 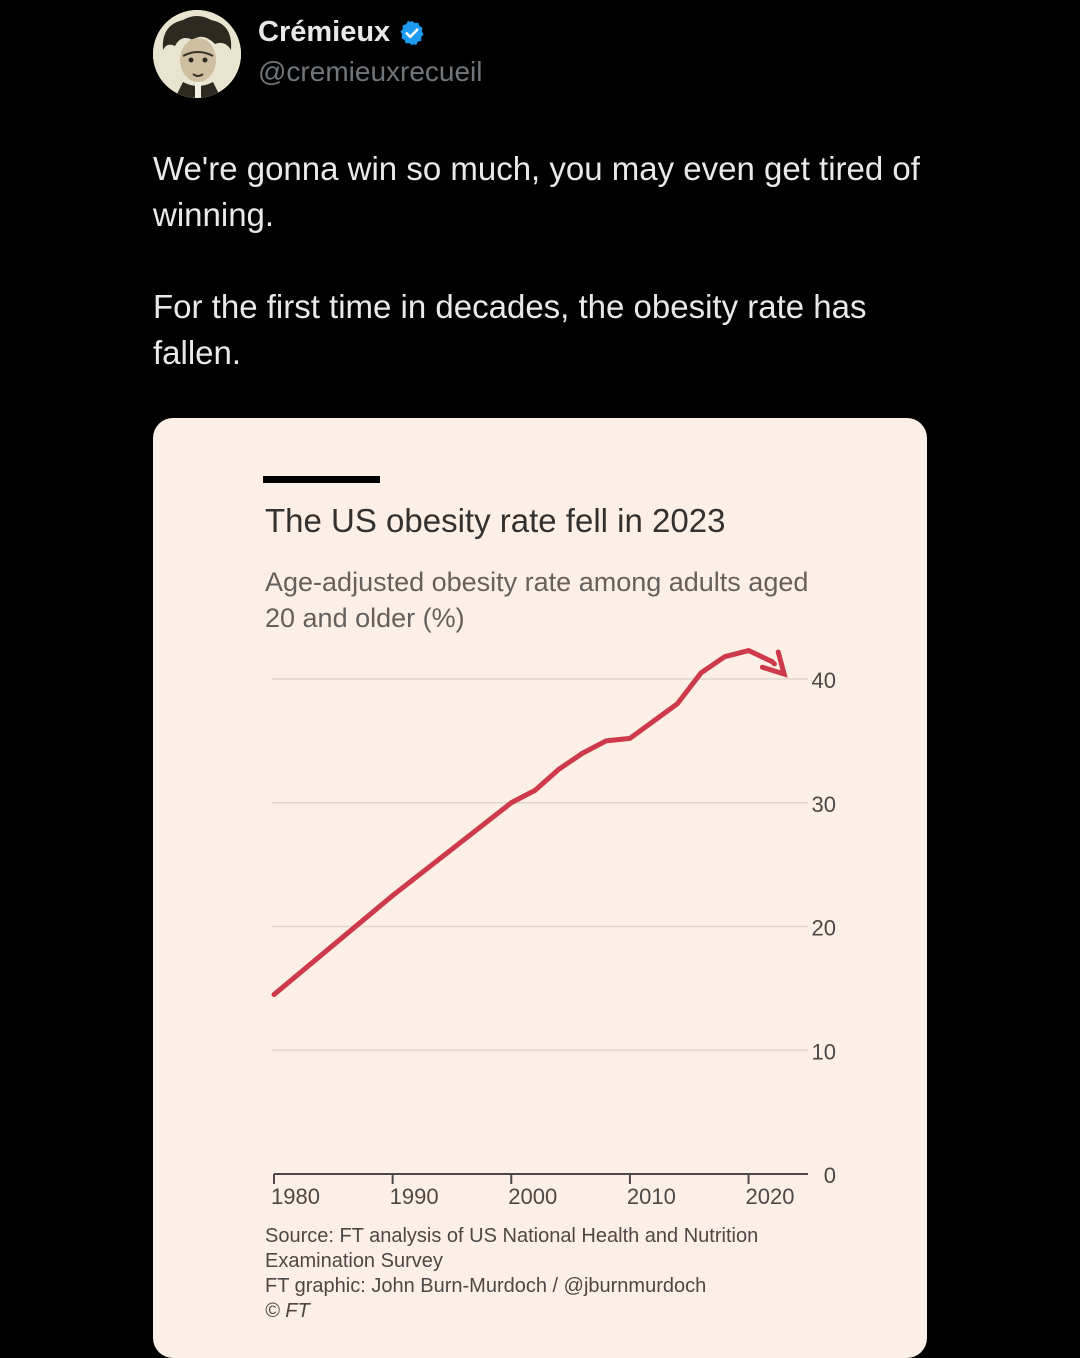 What do you see at coordinates (582, 753) in the screenshot?
I see `data-point-2006` at bounding box center [582, 753].